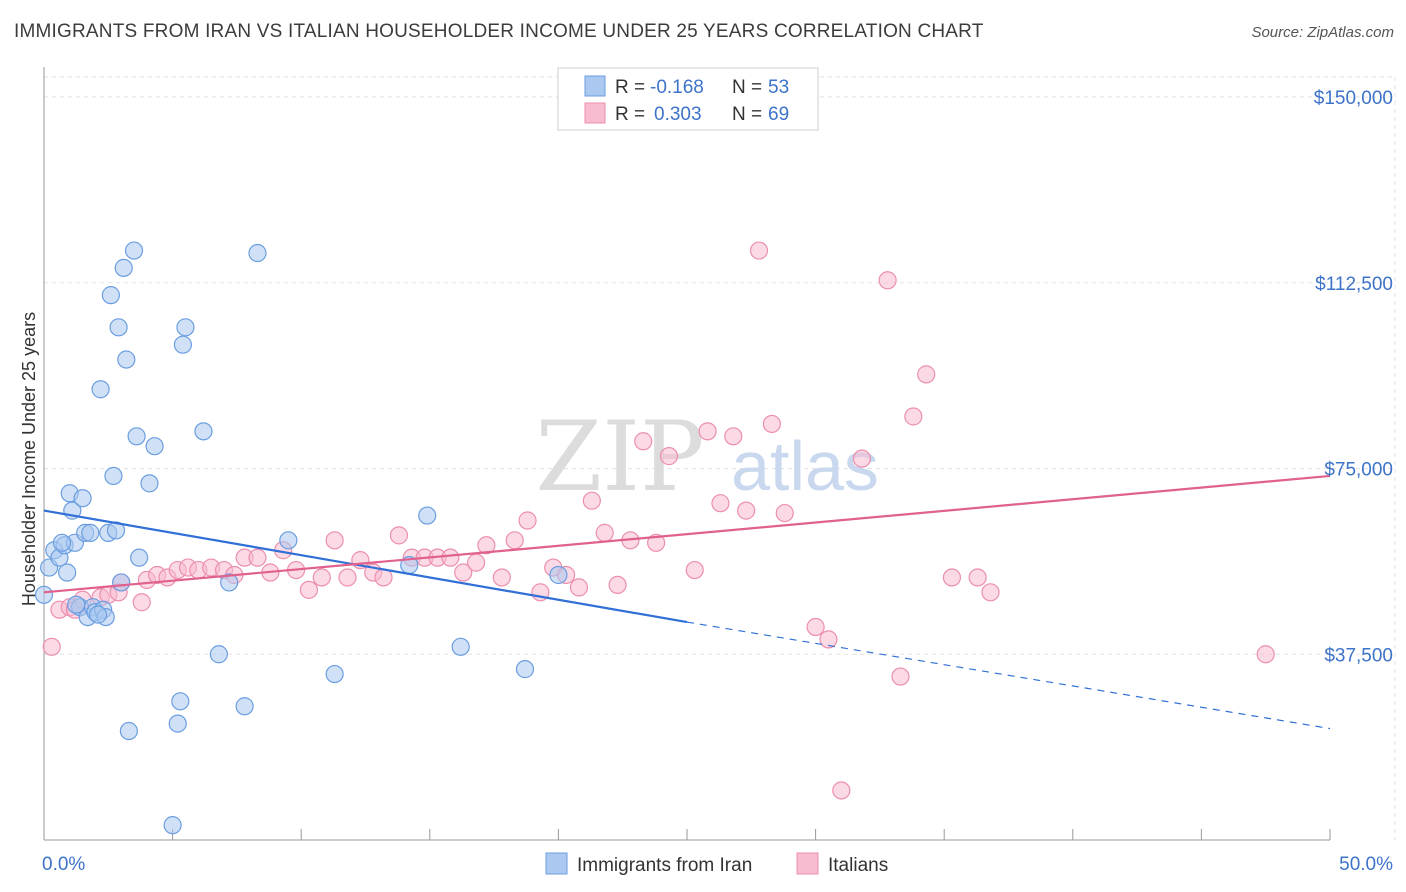 Image resolution: width=1406 pixels, height=892 pixels. I want to click on chart-source: Source: ZipAtlas.com, so click(1322, 32).